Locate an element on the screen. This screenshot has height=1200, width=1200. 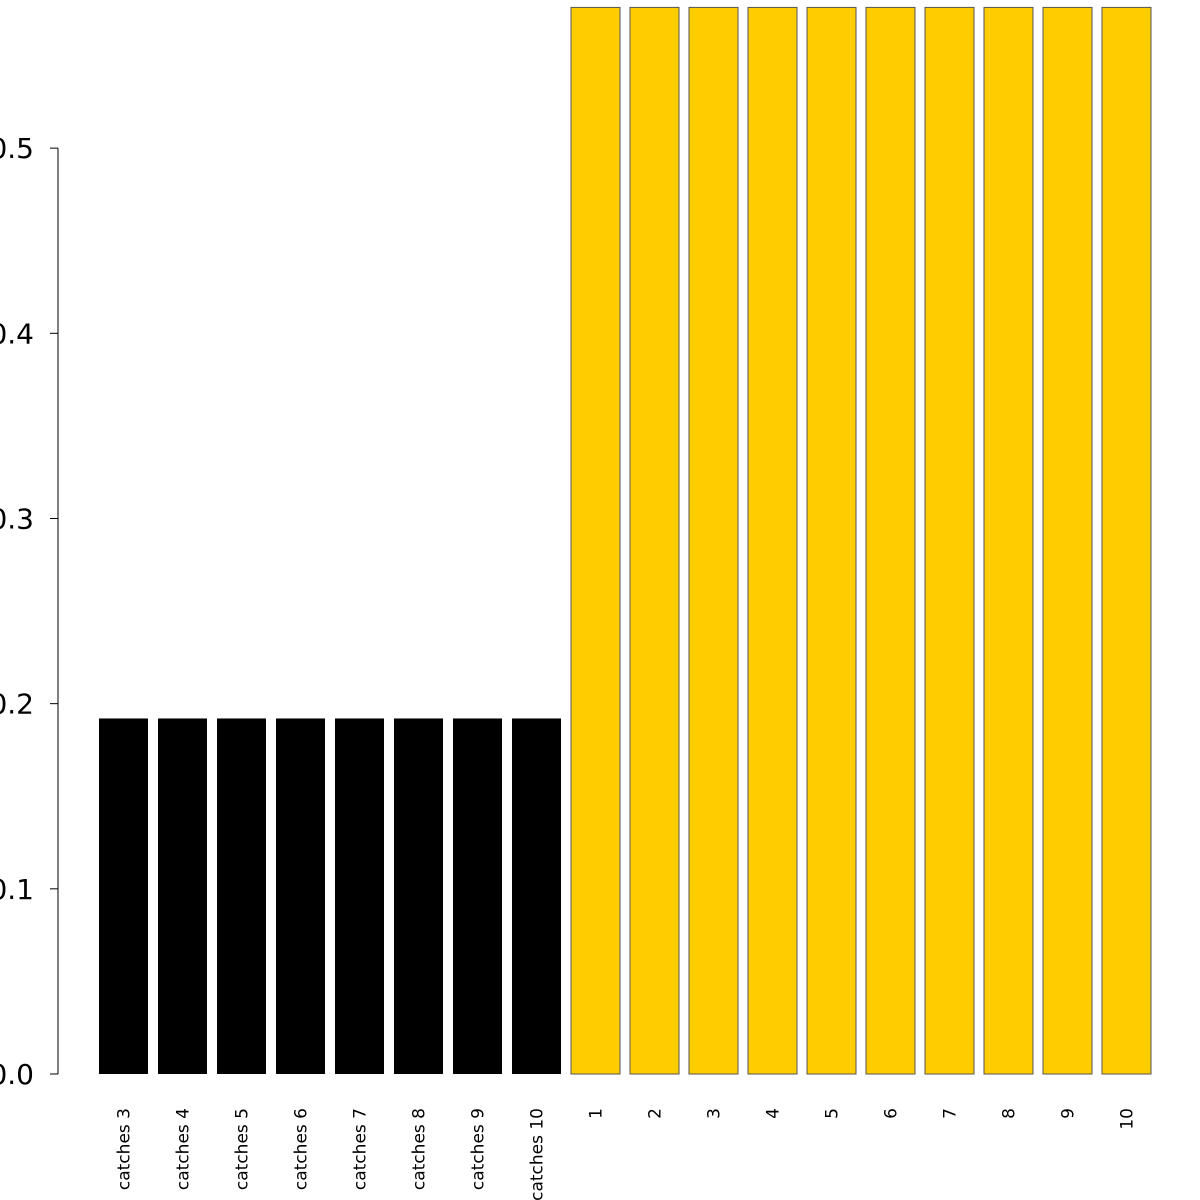
x-tick-label: 5 is located at coordinates (833, 1113).